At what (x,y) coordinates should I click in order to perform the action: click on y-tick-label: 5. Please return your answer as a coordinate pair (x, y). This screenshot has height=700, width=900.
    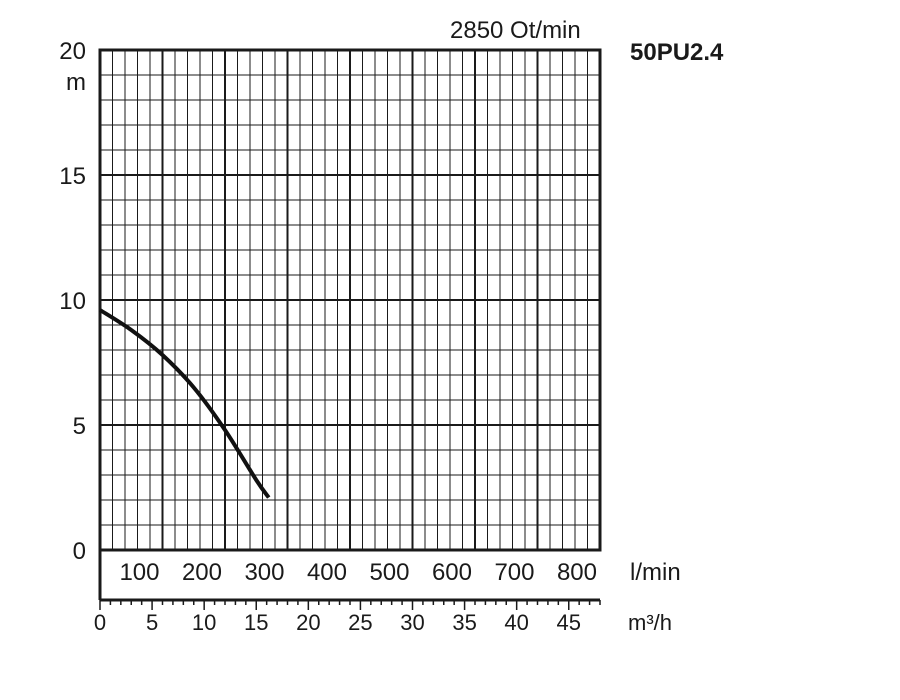
    Looking at the image, I should click on (79, 426).